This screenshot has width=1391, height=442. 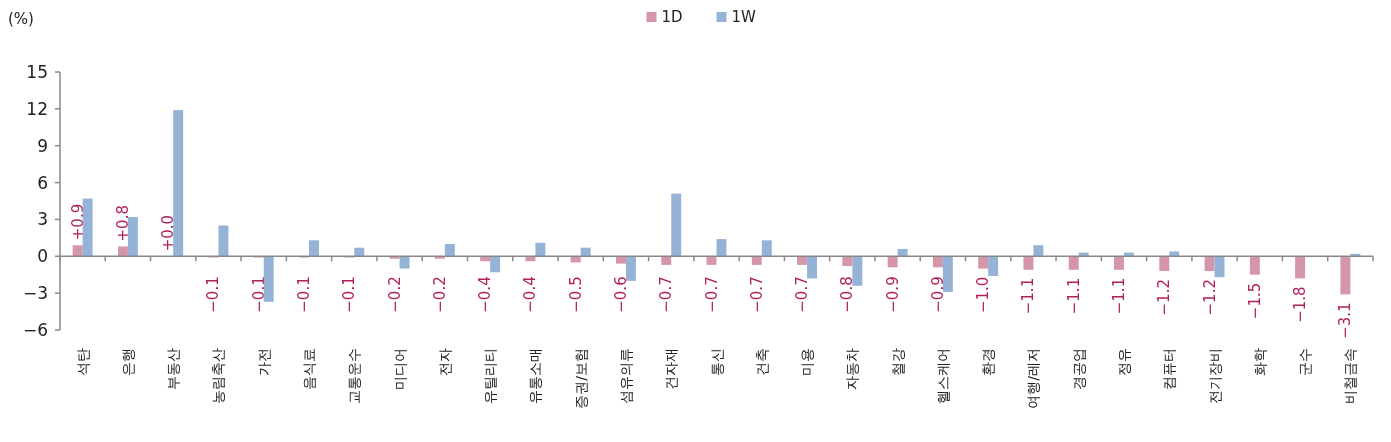 What do you see at coordinates (807, 362) in the screenshot?
I see `x-tick-label: 미용` at bounding box center [807, 362].